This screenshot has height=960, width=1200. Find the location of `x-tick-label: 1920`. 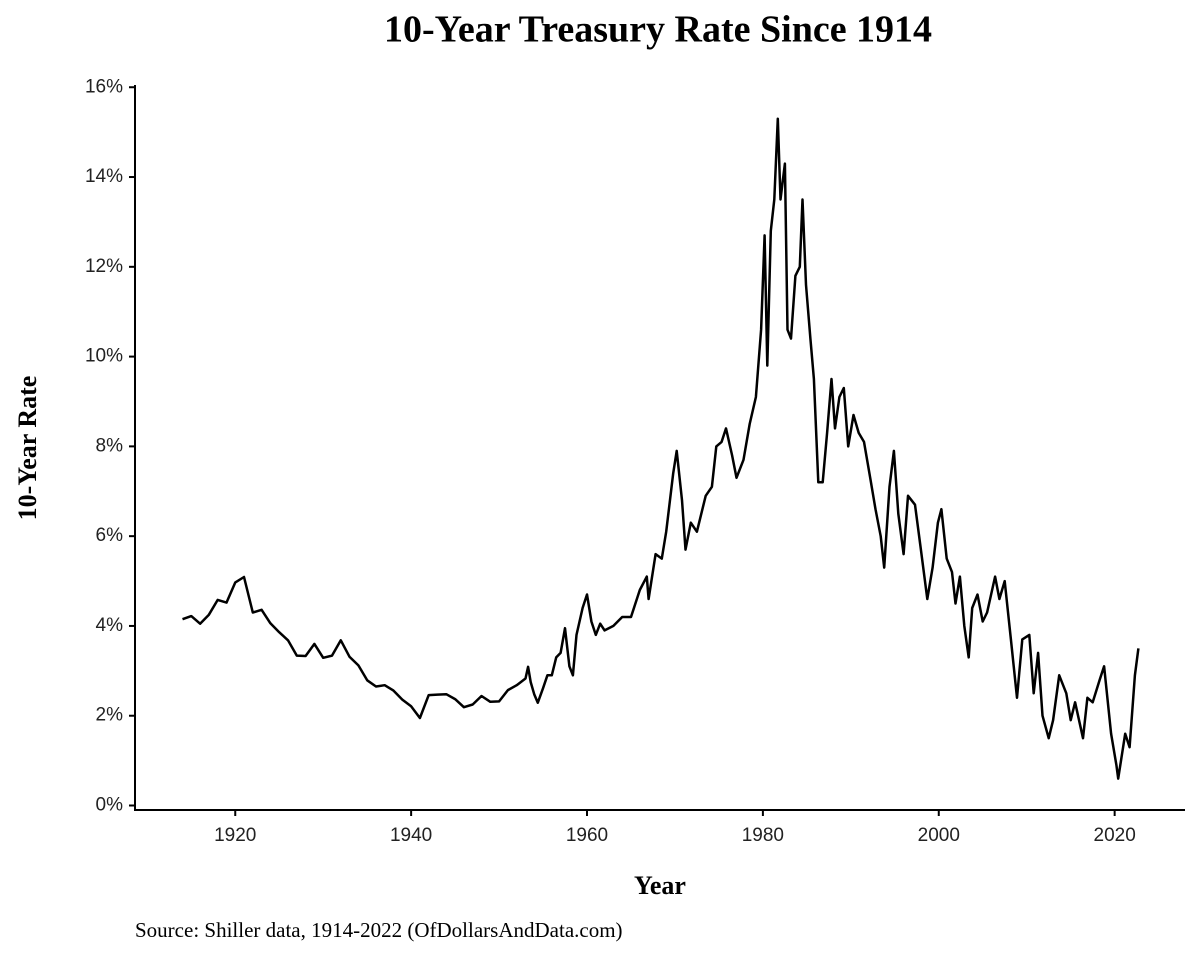

x-tick-label: 1920 is located at coordinates (235, 835).